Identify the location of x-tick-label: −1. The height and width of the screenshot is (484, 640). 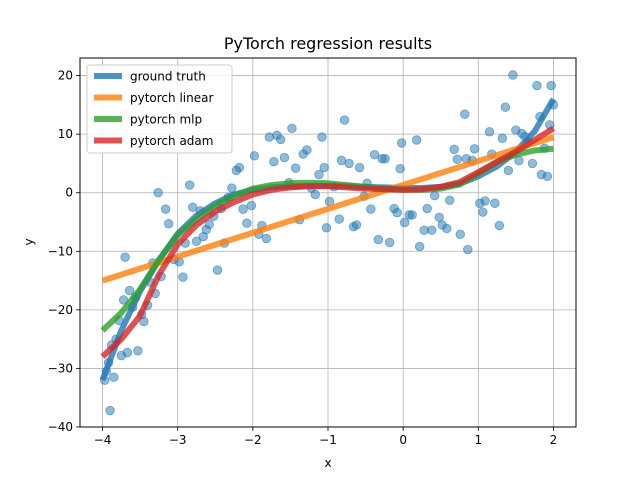
(328, 440).